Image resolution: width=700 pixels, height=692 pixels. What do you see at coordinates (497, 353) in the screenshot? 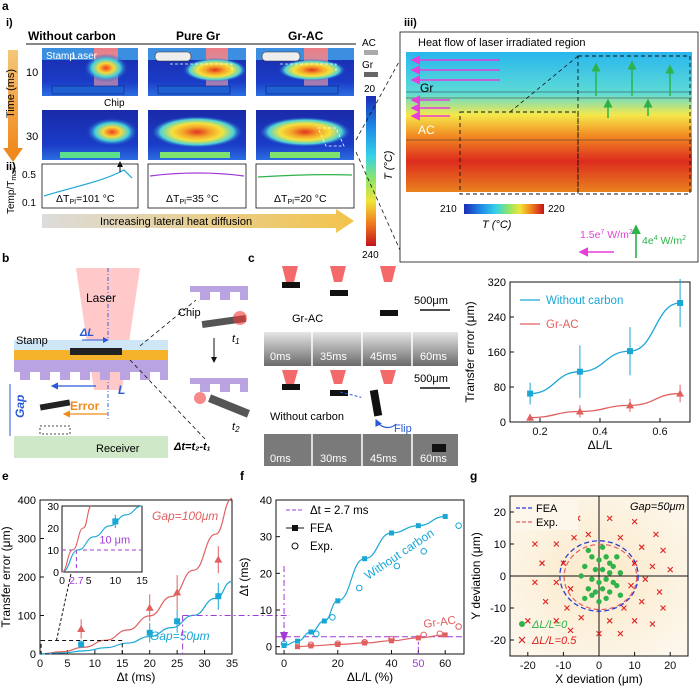
I see `y-tick-label: 160` at bounding box center [497, 353].